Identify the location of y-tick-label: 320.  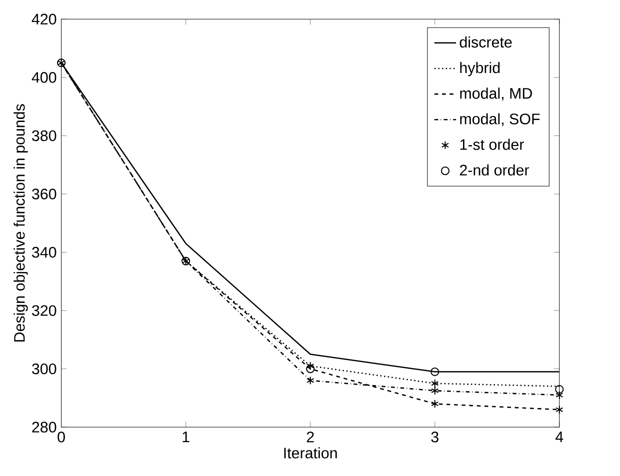
(44, 310).